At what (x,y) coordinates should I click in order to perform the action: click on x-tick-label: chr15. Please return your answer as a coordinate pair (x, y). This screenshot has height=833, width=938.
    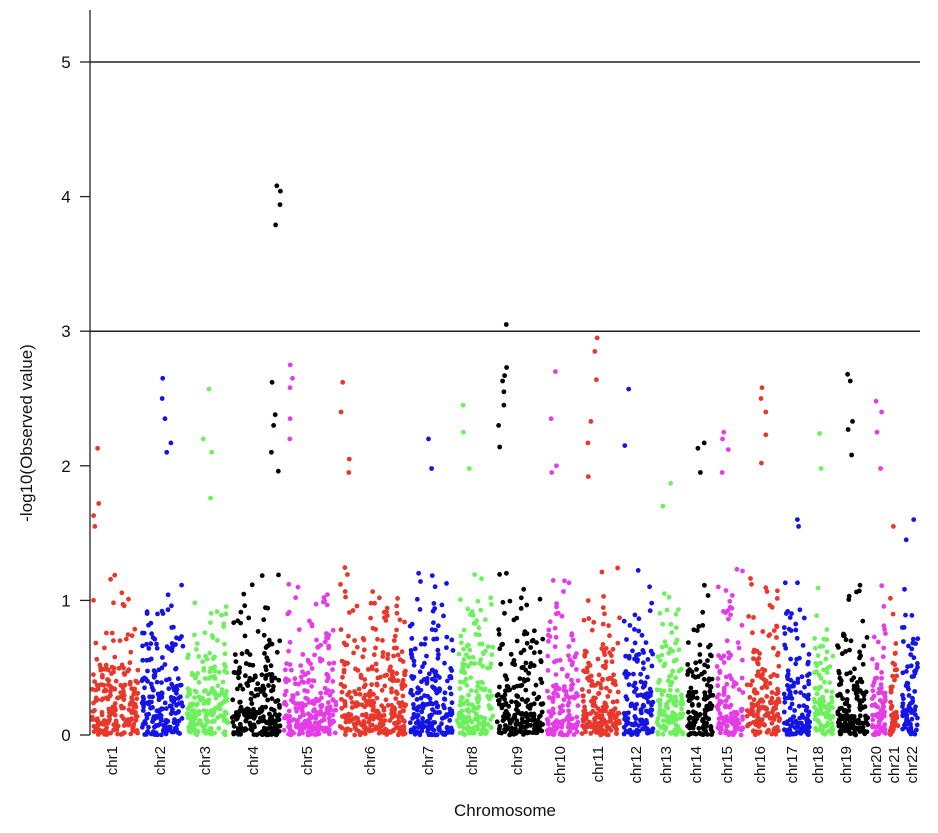
    Looking at the image, I should click on (727, 765).